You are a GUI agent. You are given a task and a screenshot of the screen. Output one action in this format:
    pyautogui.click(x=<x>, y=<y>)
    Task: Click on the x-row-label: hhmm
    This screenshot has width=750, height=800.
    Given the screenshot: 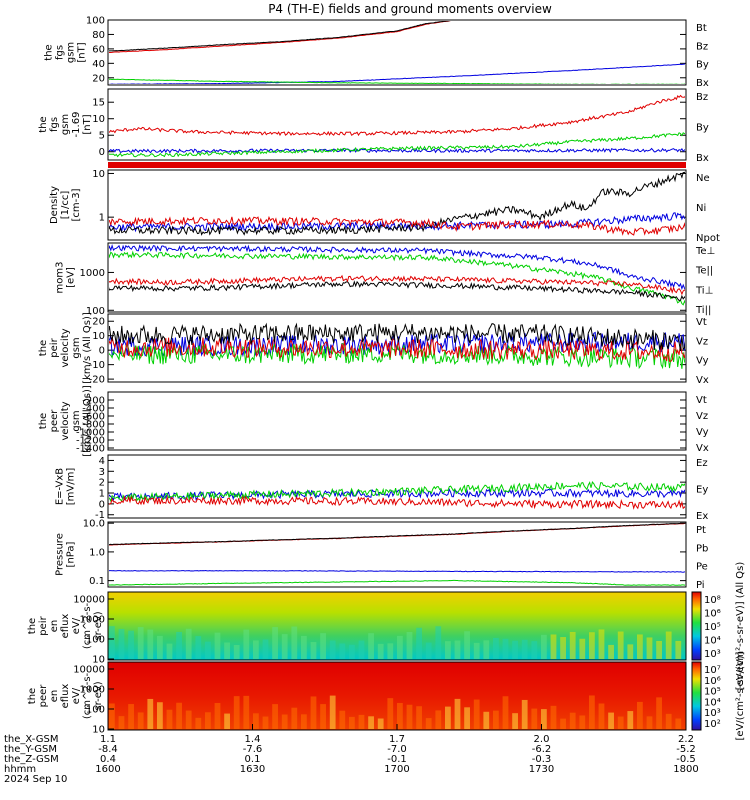 What is the action you would take?
    pyautogui.click(x=20, y=769)
    